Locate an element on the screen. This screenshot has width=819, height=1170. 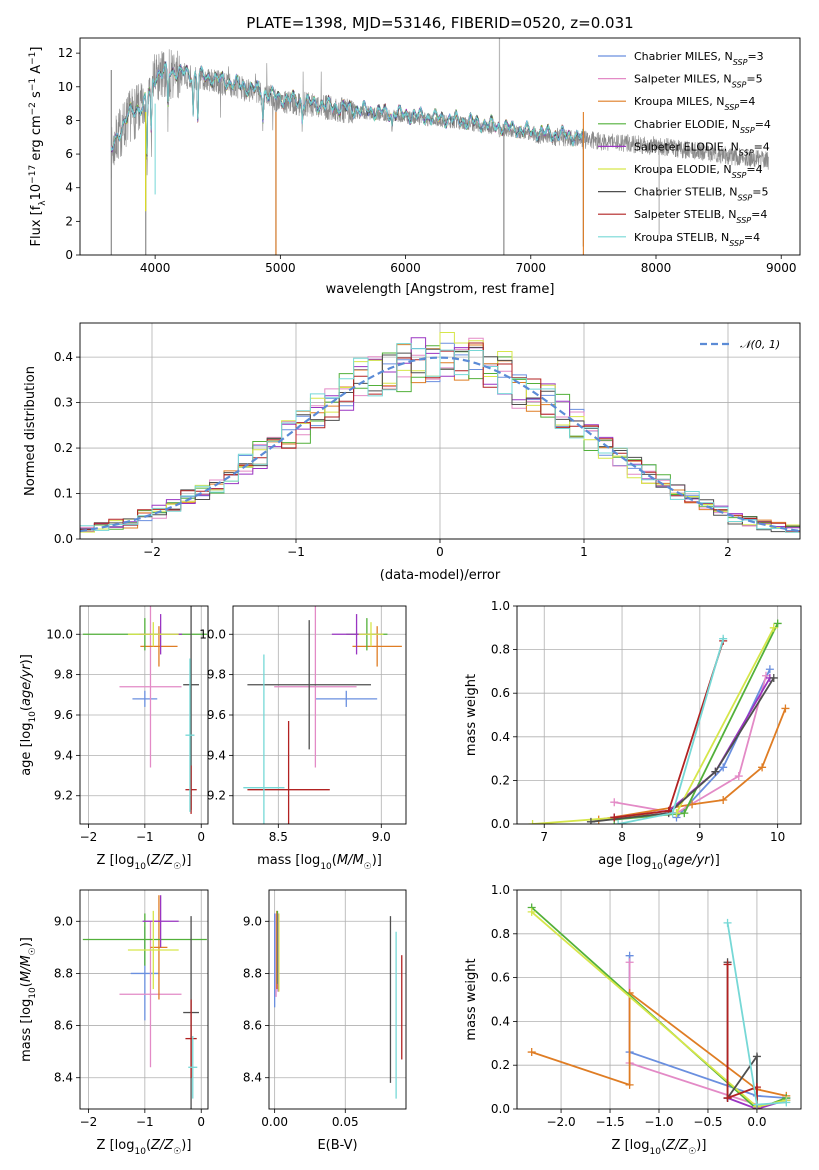
plot-area-age-Z is located at coordinates (144, 710).